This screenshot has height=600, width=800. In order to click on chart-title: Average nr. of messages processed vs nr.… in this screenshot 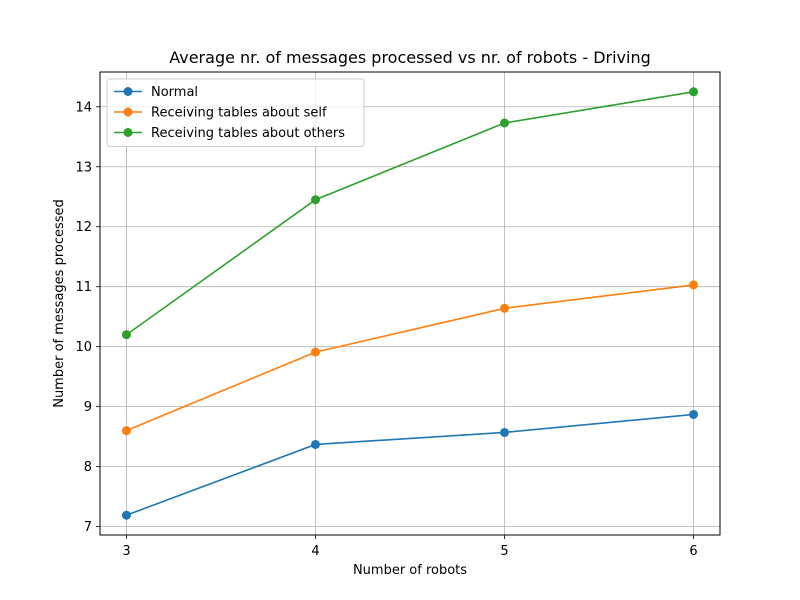, I will do `click(410, 57)`.